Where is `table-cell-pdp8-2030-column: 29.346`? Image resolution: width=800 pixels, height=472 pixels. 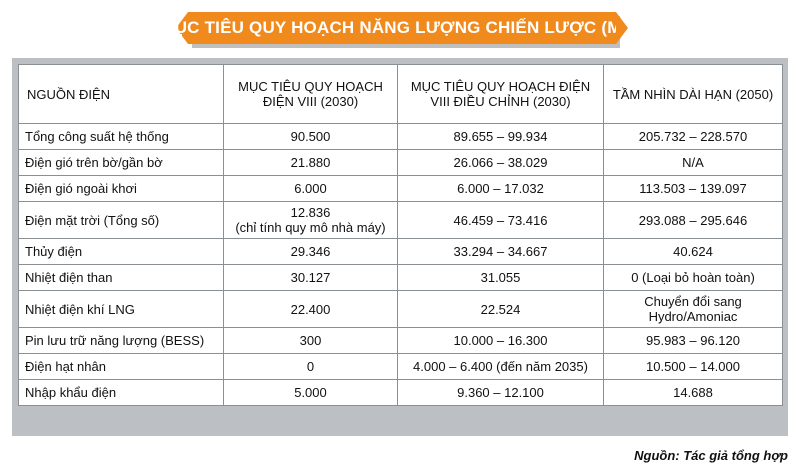
table-cell-pdp8-2030-column: 29.346 is located at coordinates (310, 251).